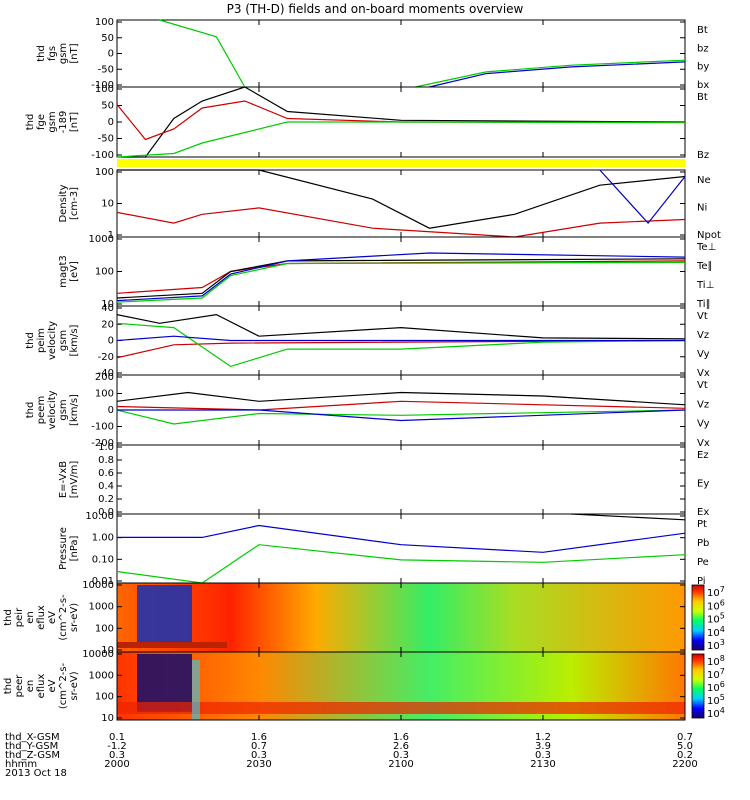 This screenshot has width=750, height=800. I want to click on series-bx-line, so click(557, 74).